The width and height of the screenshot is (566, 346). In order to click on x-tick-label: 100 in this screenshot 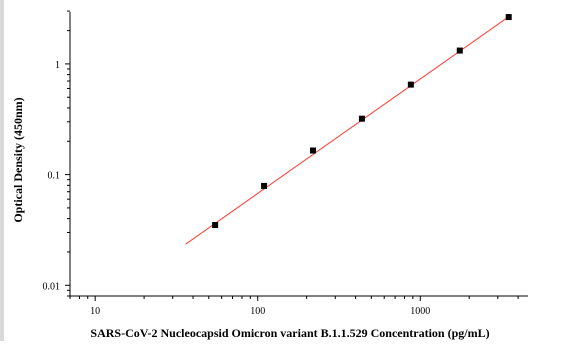, I will do `click(257, 311)`.